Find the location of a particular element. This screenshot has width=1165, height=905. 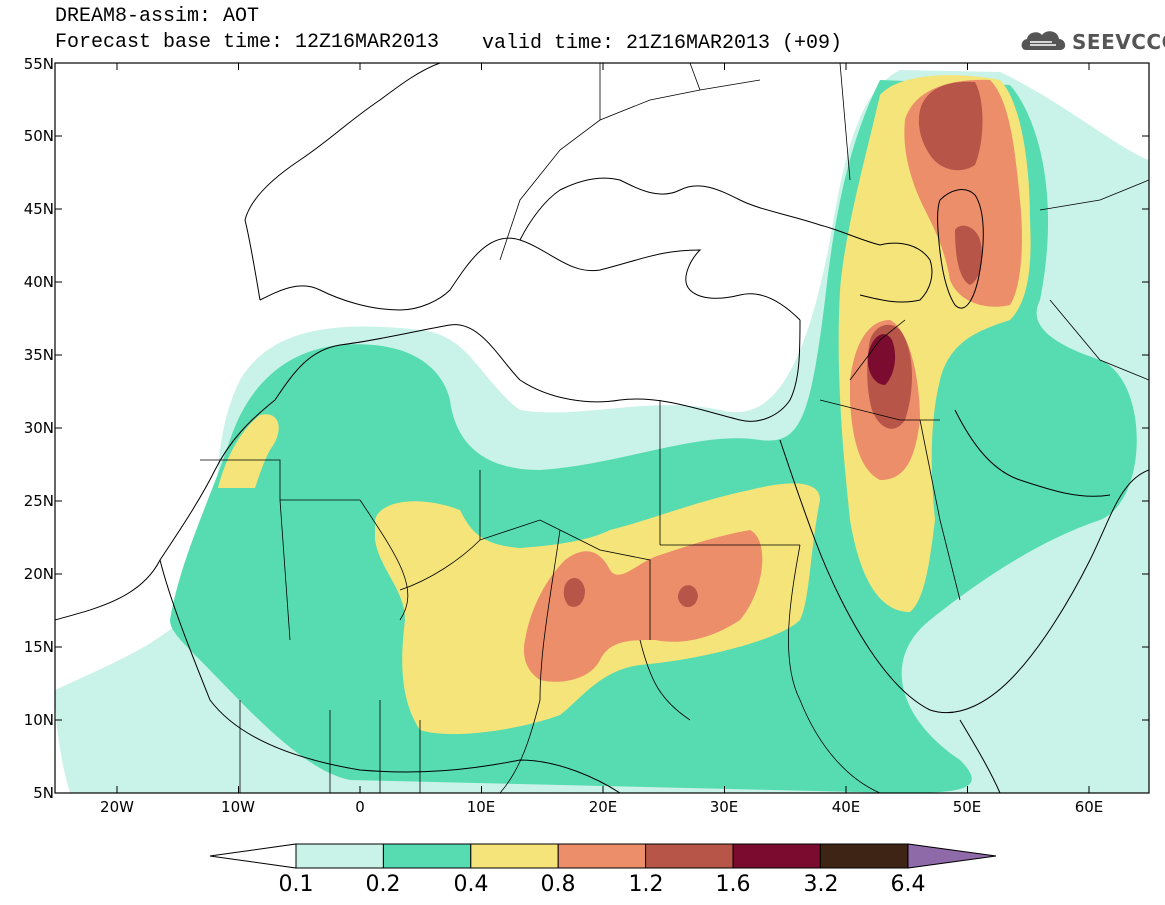

forecast-base-time: Forecast base time: 12Z16MAR2013 is located at coordinates (247, 42).